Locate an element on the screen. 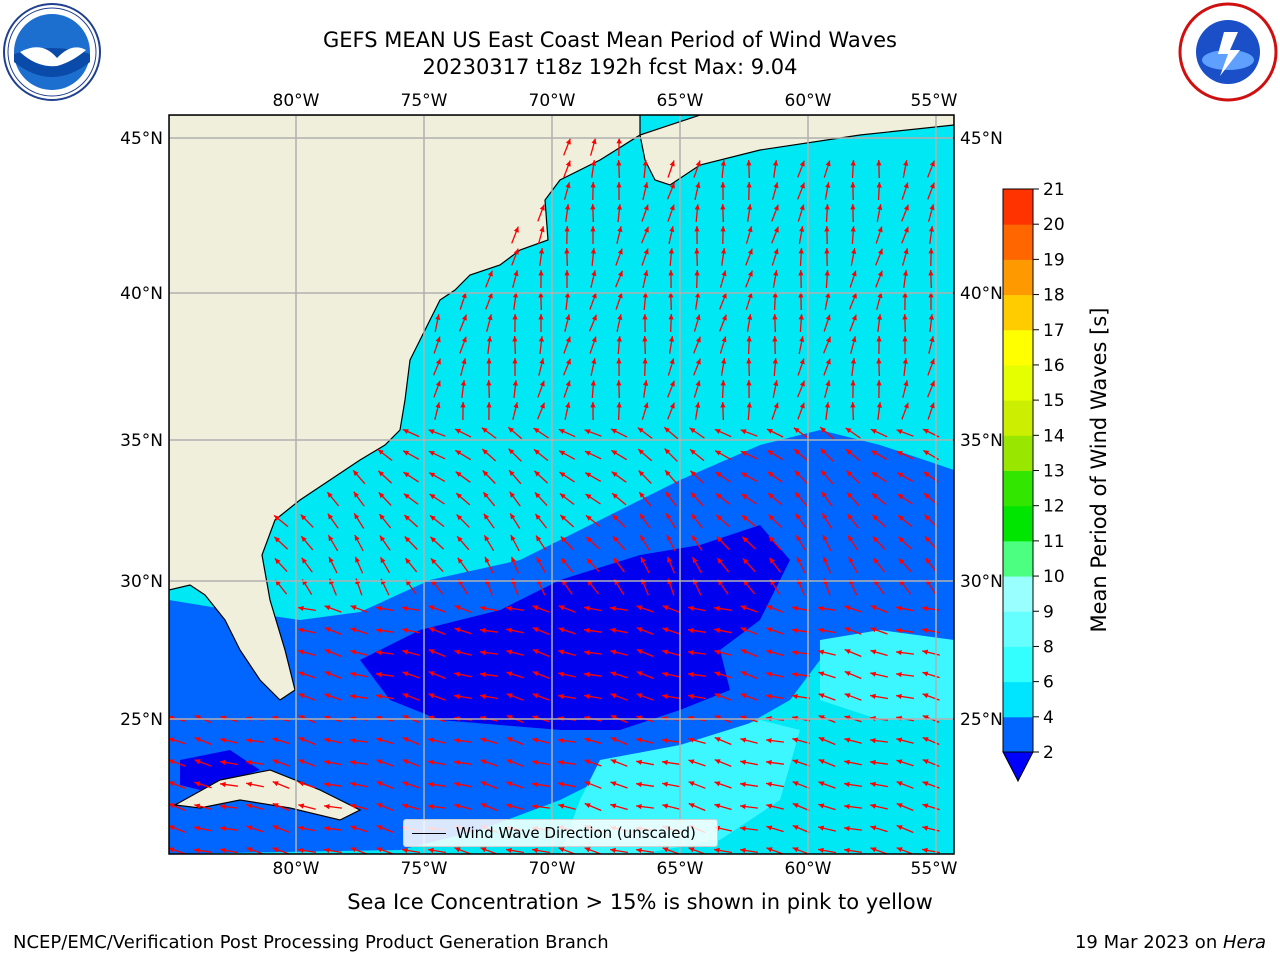 This screenshot has height=960, width=1280. legend-line-icon is located at coordinates (429, 833).